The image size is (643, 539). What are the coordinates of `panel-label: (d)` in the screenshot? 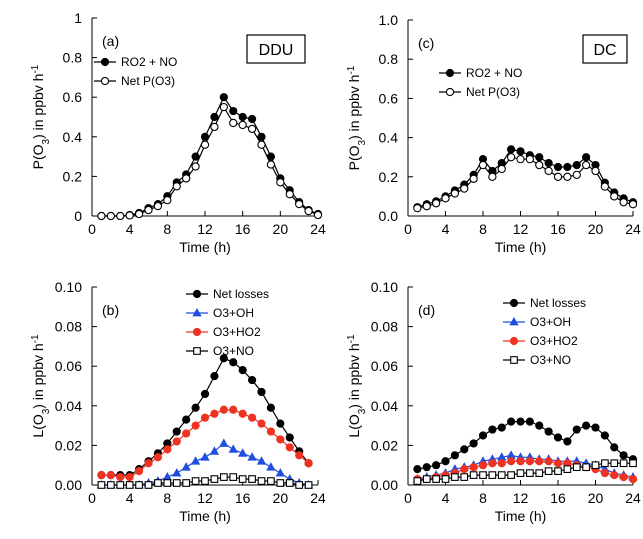 It's located at (426, 310).